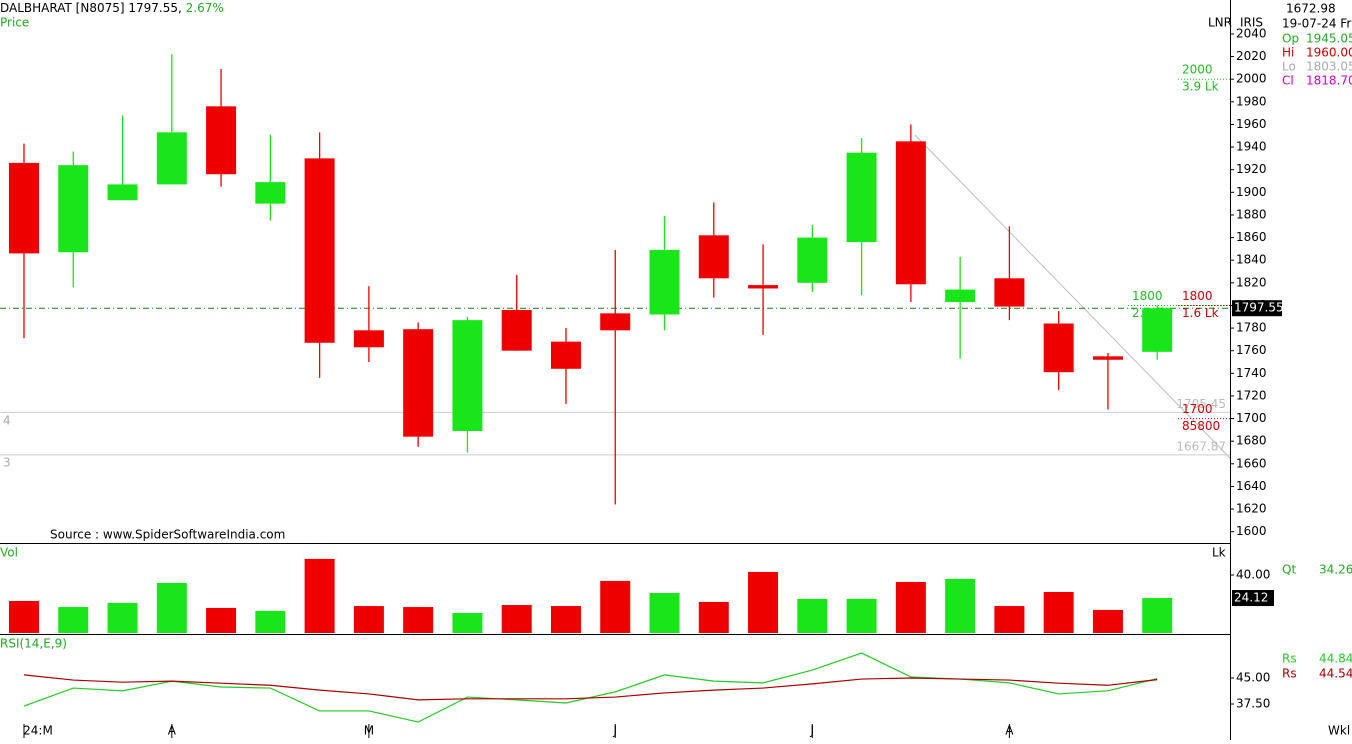  Describe the element at coordinates (7, 463) in the screenshot. I see `side-label: 3` at that location.